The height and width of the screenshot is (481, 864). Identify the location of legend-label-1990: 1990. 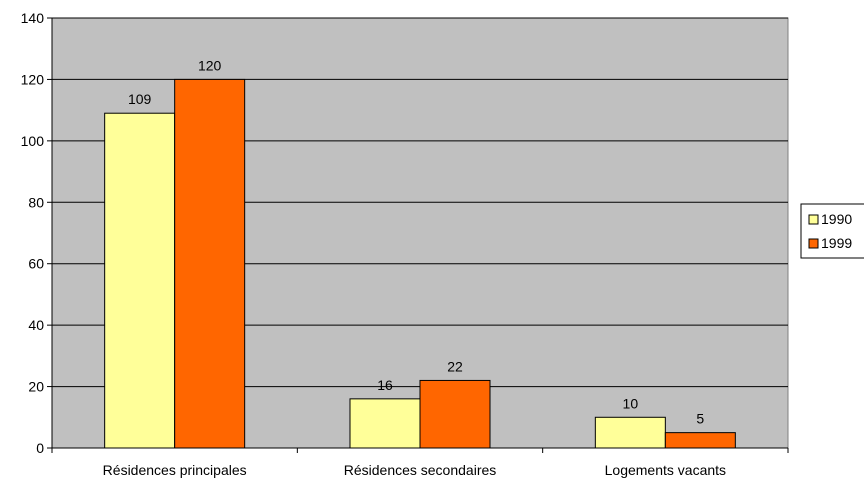
(836, 219).